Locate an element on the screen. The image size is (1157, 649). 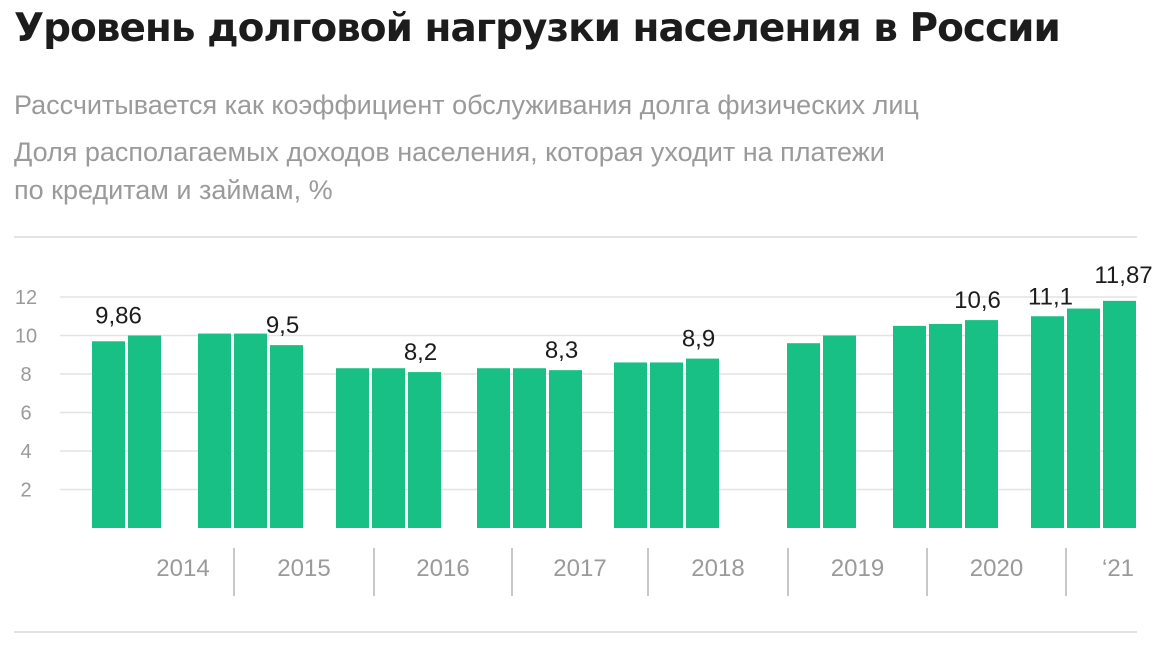
y-tick-label: 8 is located at coordinates (25, 375).